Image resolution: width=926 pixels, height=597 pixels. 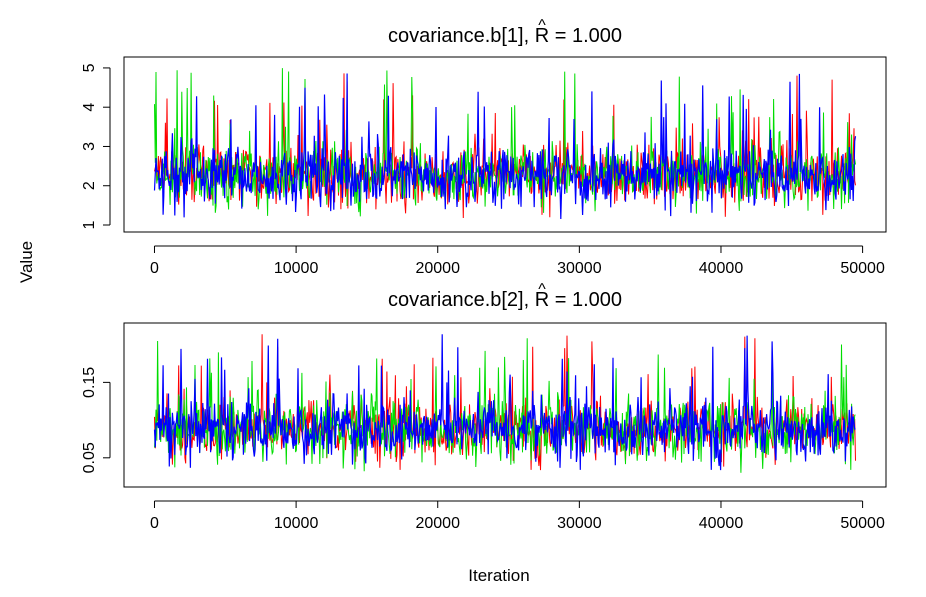 What do you see at coordinates (461, 36) in the screenshot?
I see `panel-title-prefix: covariance.b[1],` at bounding box center [461, 36].